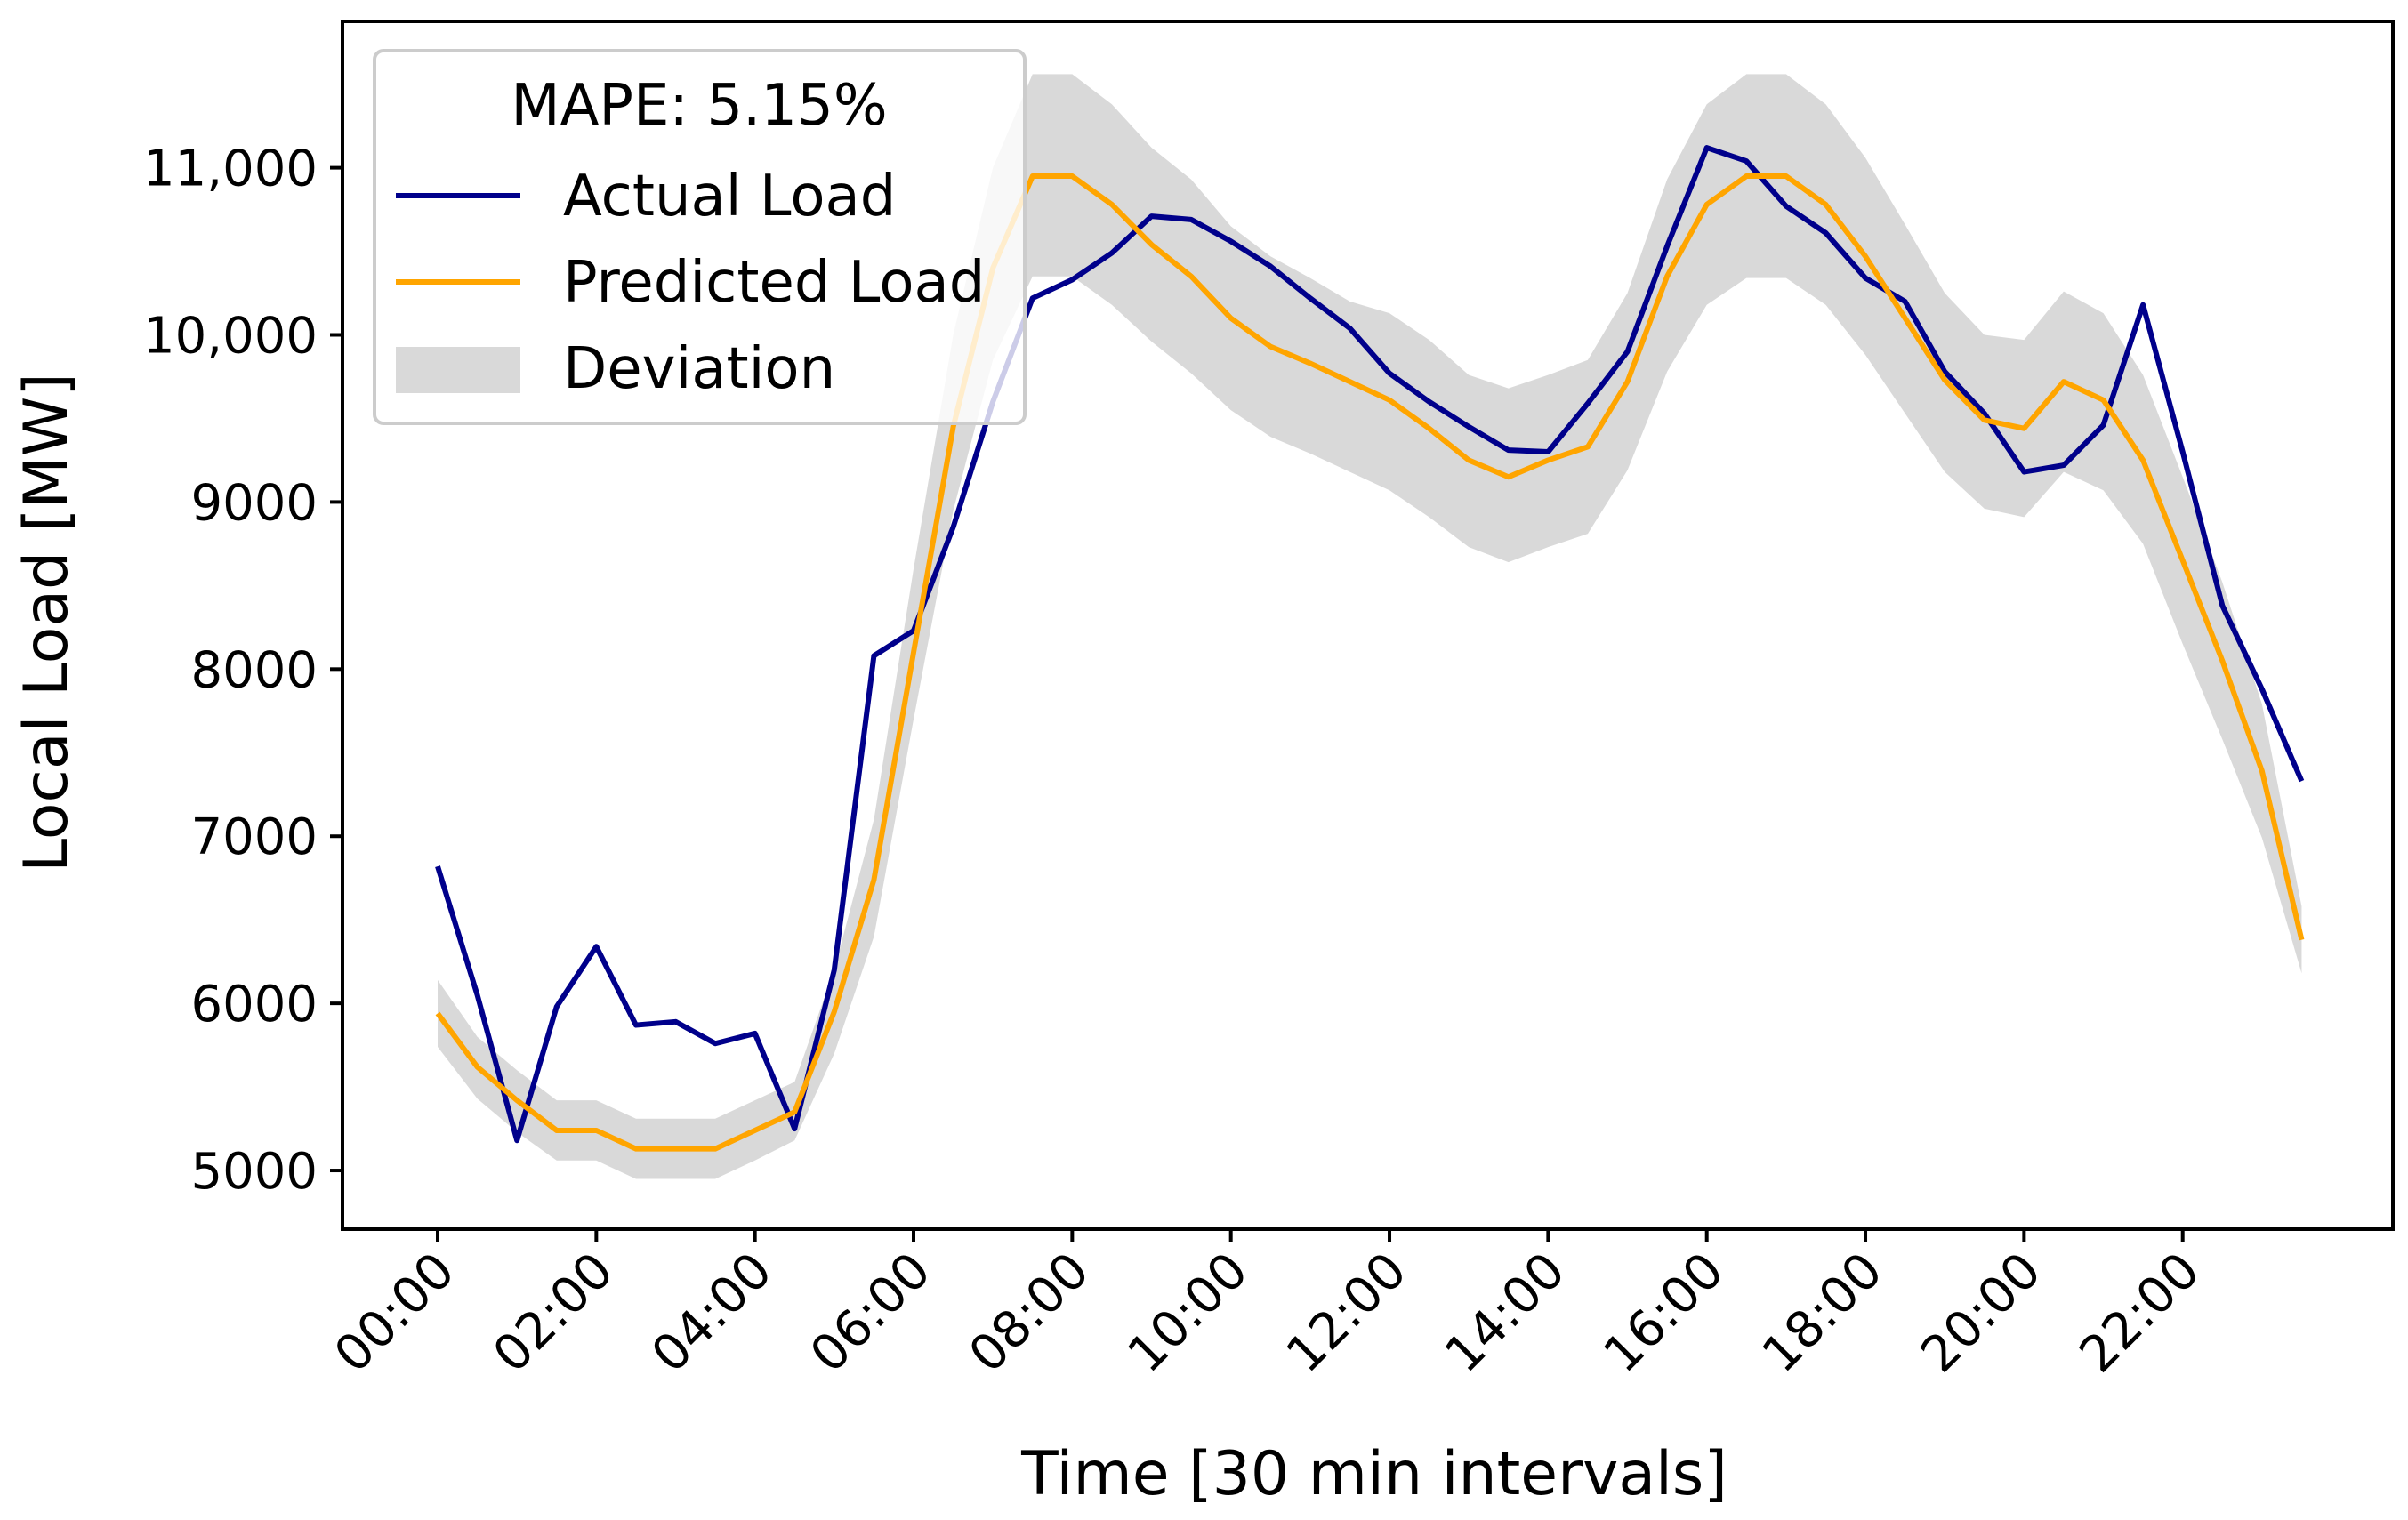 This screenshot has height=1520, width=2408. What do you see at coordinates (1505, 1313) in the screenshot?
I see `x-tick-label: 14:00` at bounding box center [1505, 1313].